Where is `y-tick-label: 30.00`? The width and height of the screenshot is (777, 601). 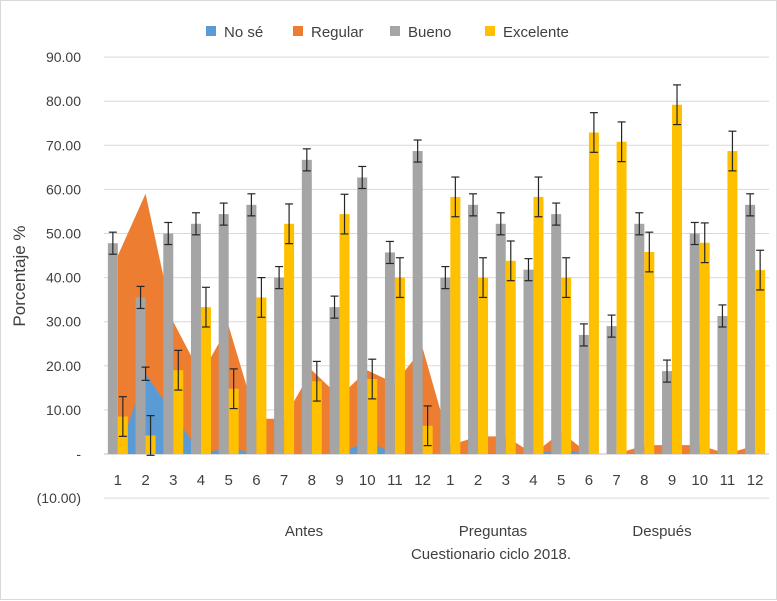 y-tick-label: 30.00 is located at coordinates (63, 322).